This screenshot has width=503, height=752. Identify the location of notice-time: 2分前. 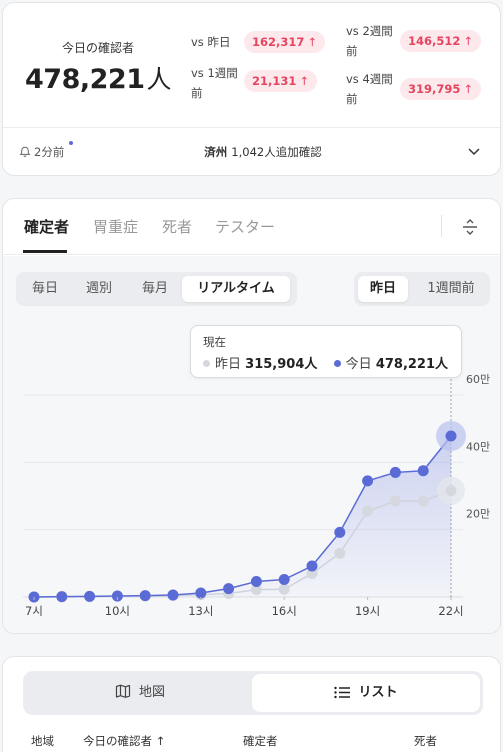
(41, 152).